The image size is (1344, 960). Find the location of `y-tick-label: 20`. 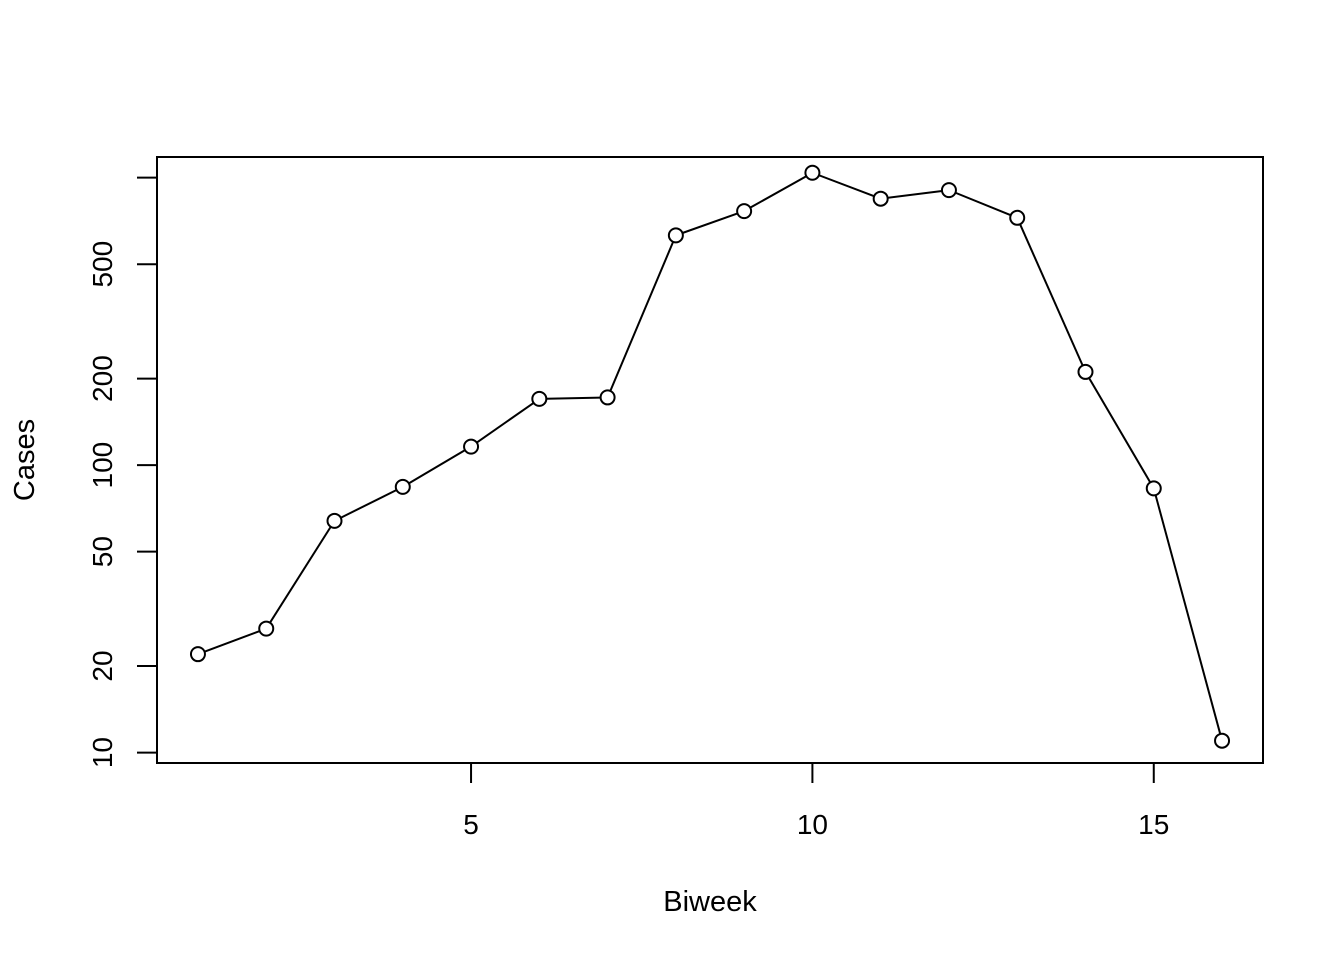

y-tick-label: 20 is located at coordinates (102, 665).